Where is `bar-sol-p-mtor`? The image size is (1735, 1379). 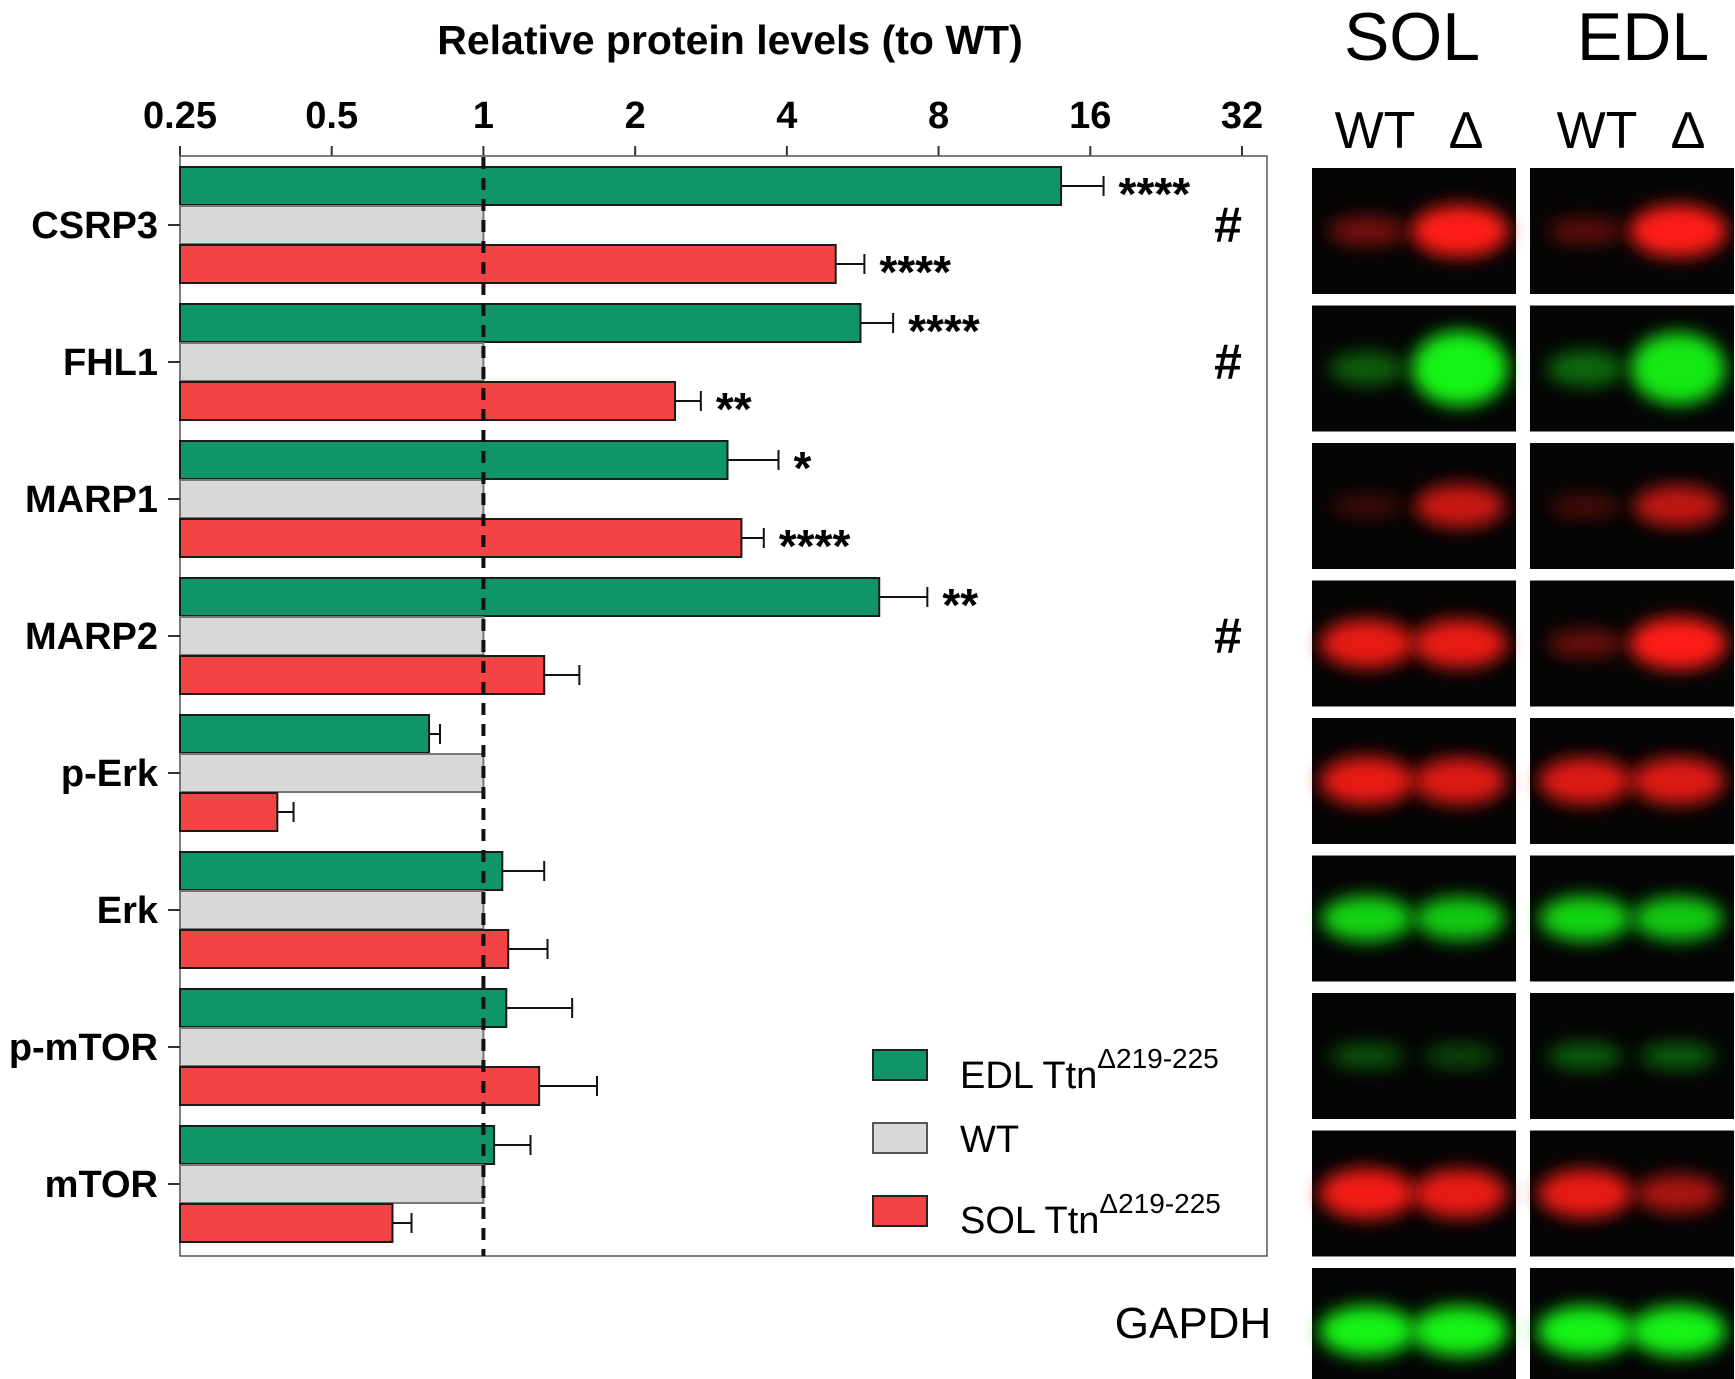 bar-sol-p-mtor is located at coordinates (360, 1086).